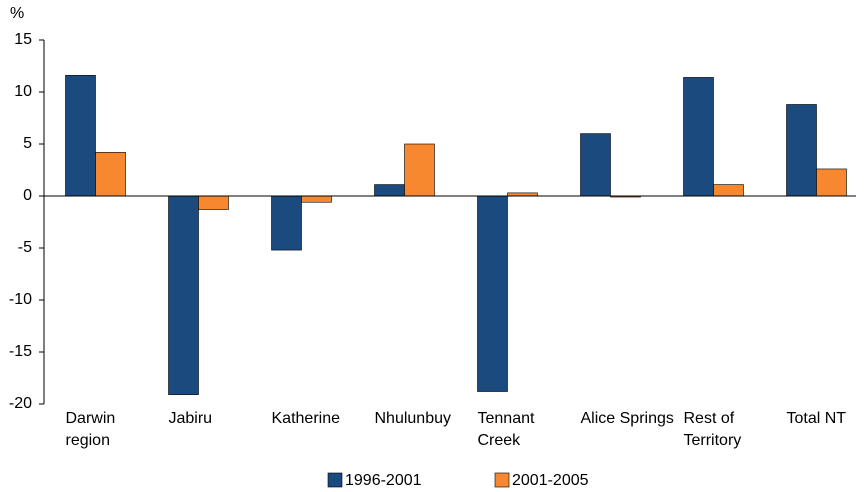  I want to click on y-tick-label: 0, so click(27, 195).